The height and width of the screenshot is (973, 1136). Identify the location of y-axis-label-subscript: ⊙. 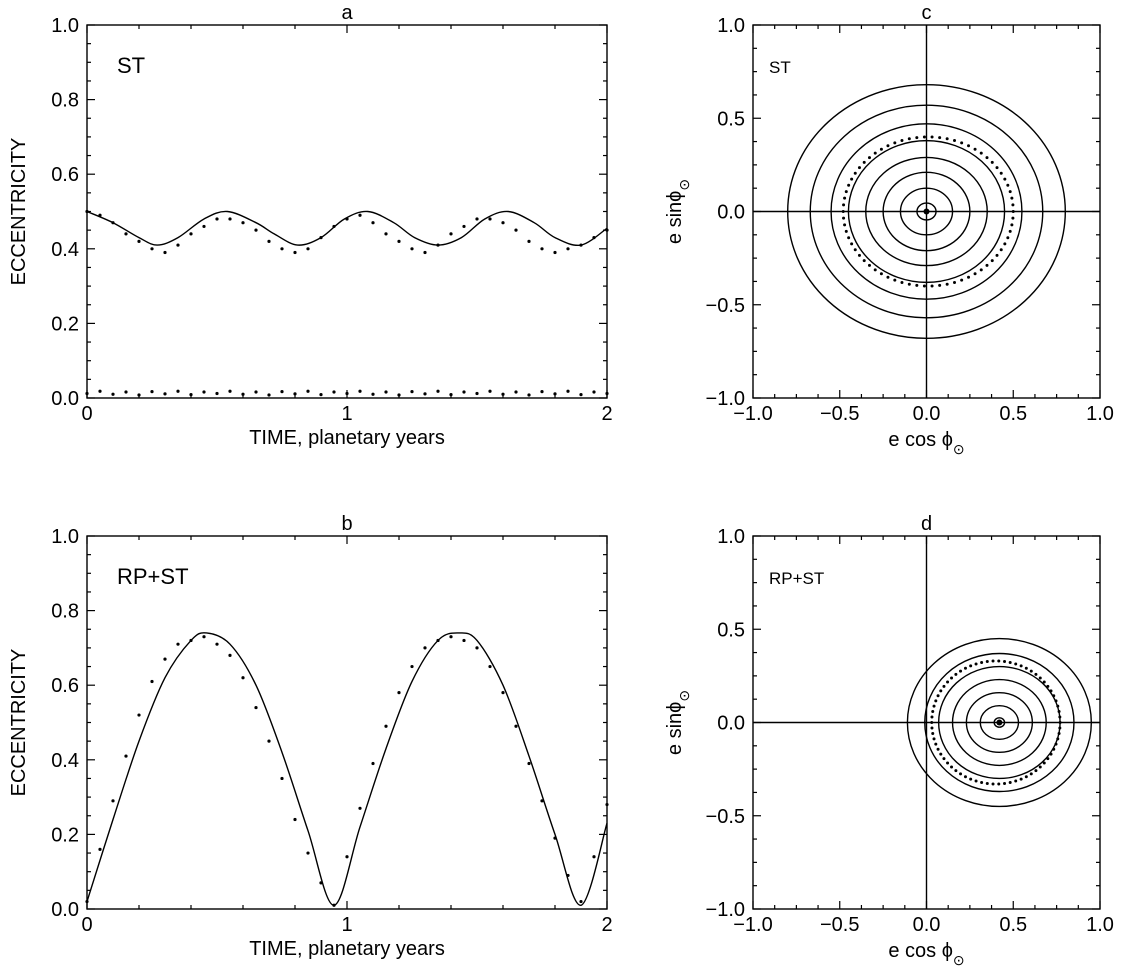
(684, 696).